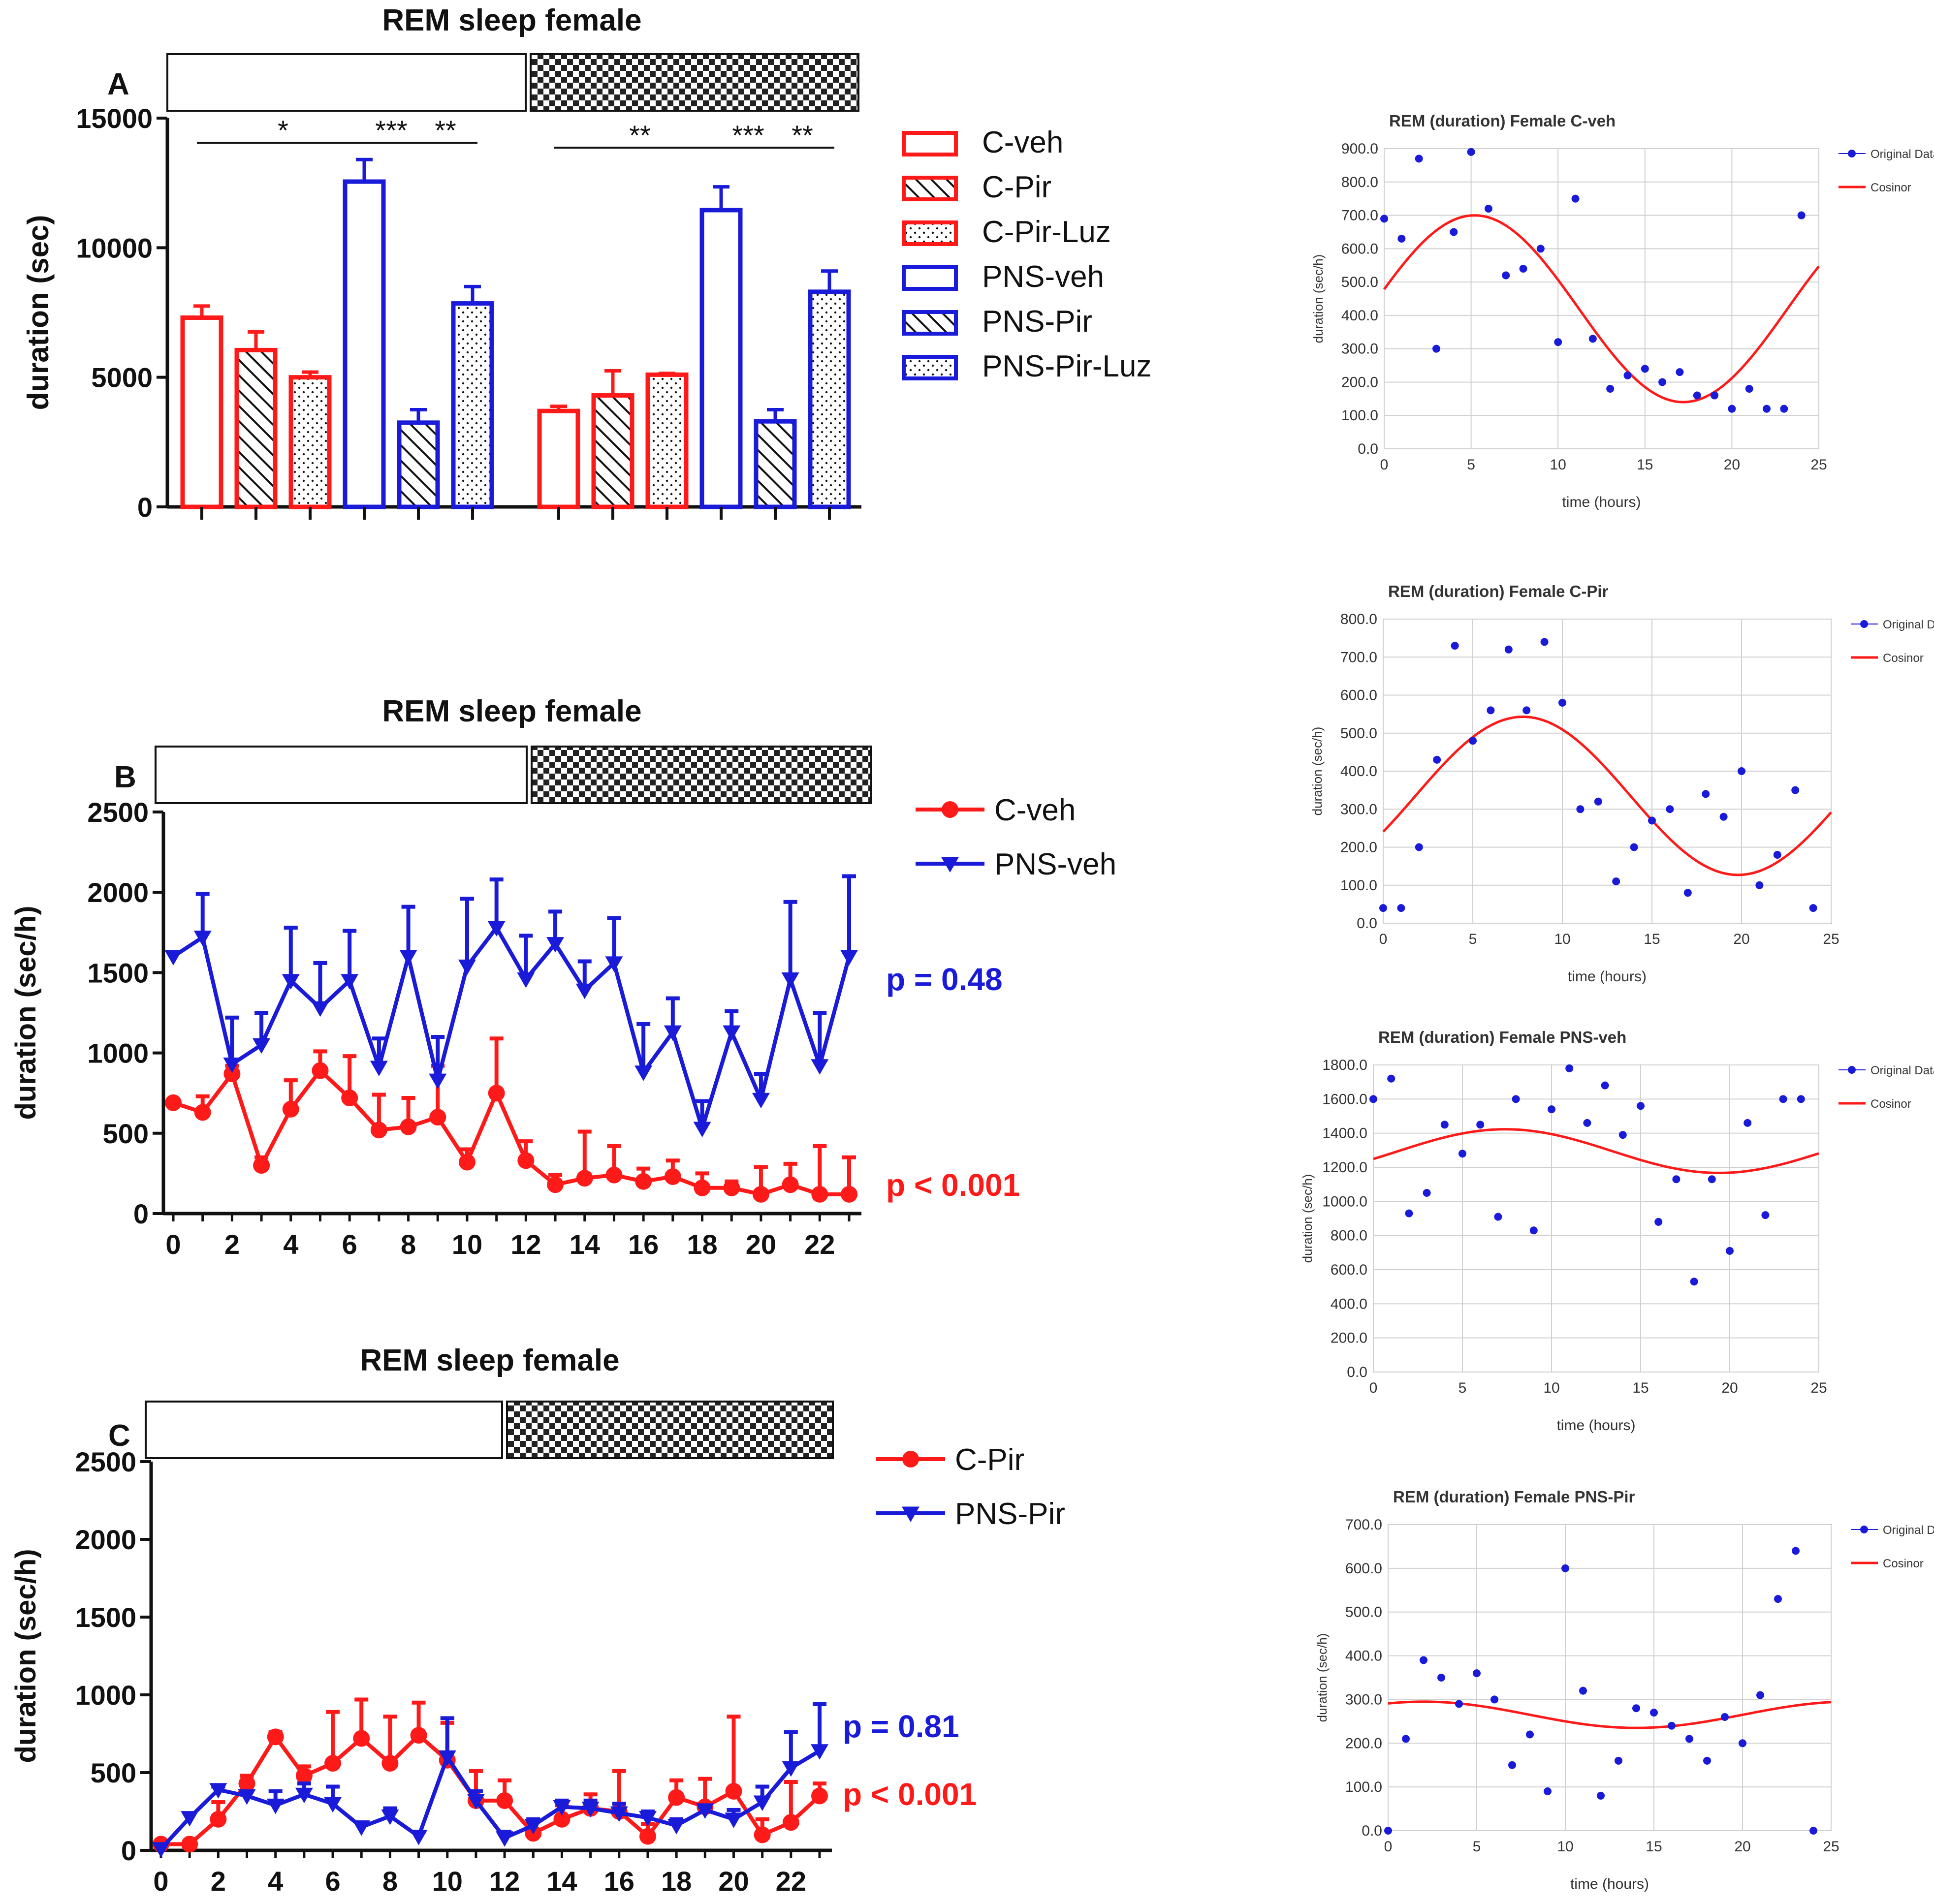 The height and width of the screenshot is (1904, 1934). Describe the element at coordinates (1055, 864) in the screenshot. I see `legend-label: PNS-veh` at that location.